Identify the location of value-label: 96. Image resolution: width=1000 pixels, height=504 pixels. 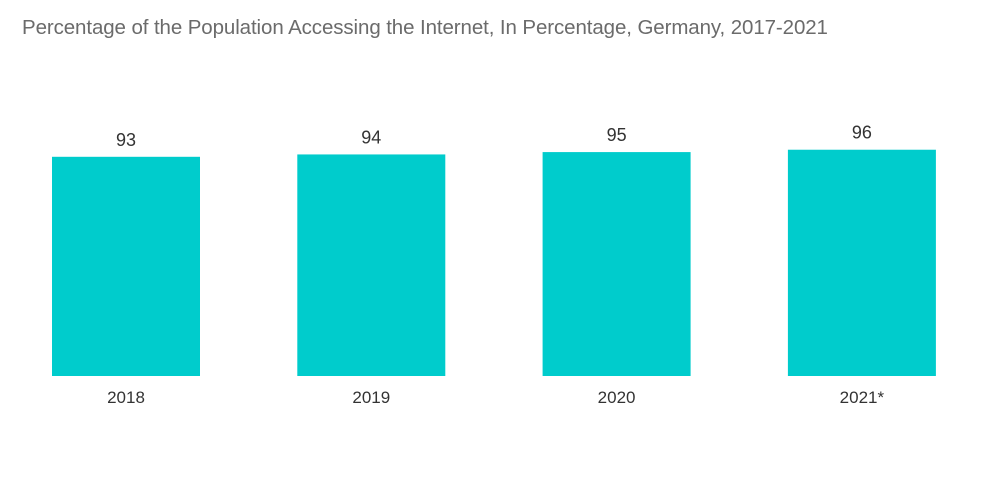
(862, 133).